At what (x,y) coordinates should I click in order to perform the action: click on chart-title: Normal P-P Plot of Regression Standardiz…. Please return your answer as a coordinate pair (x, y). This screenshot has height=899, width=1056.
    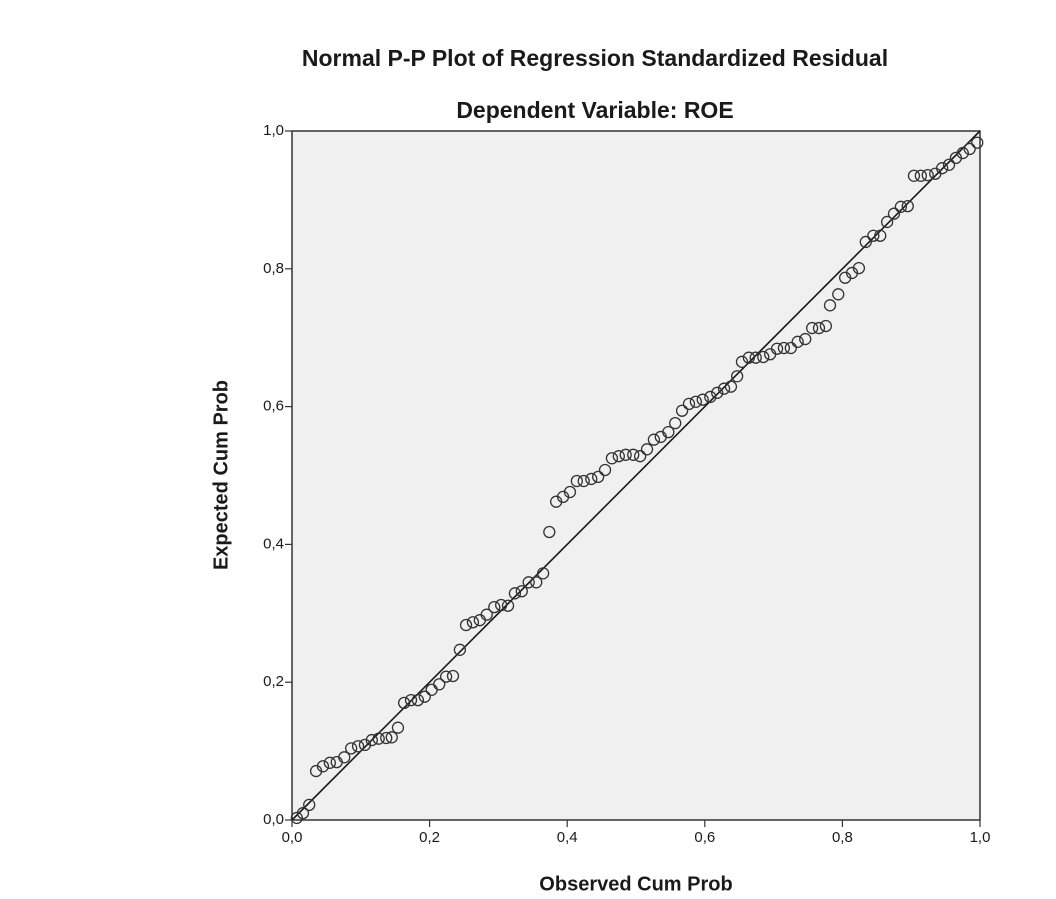
    Looking at the image, I should click on (595, 58).